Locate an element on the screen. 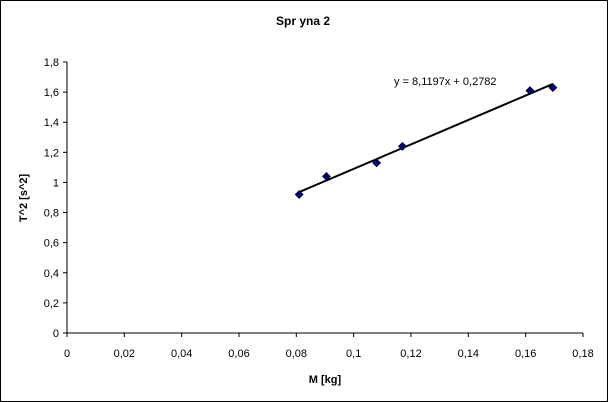  x-tick-label: 0,1 is located at coordinates (353, 354).